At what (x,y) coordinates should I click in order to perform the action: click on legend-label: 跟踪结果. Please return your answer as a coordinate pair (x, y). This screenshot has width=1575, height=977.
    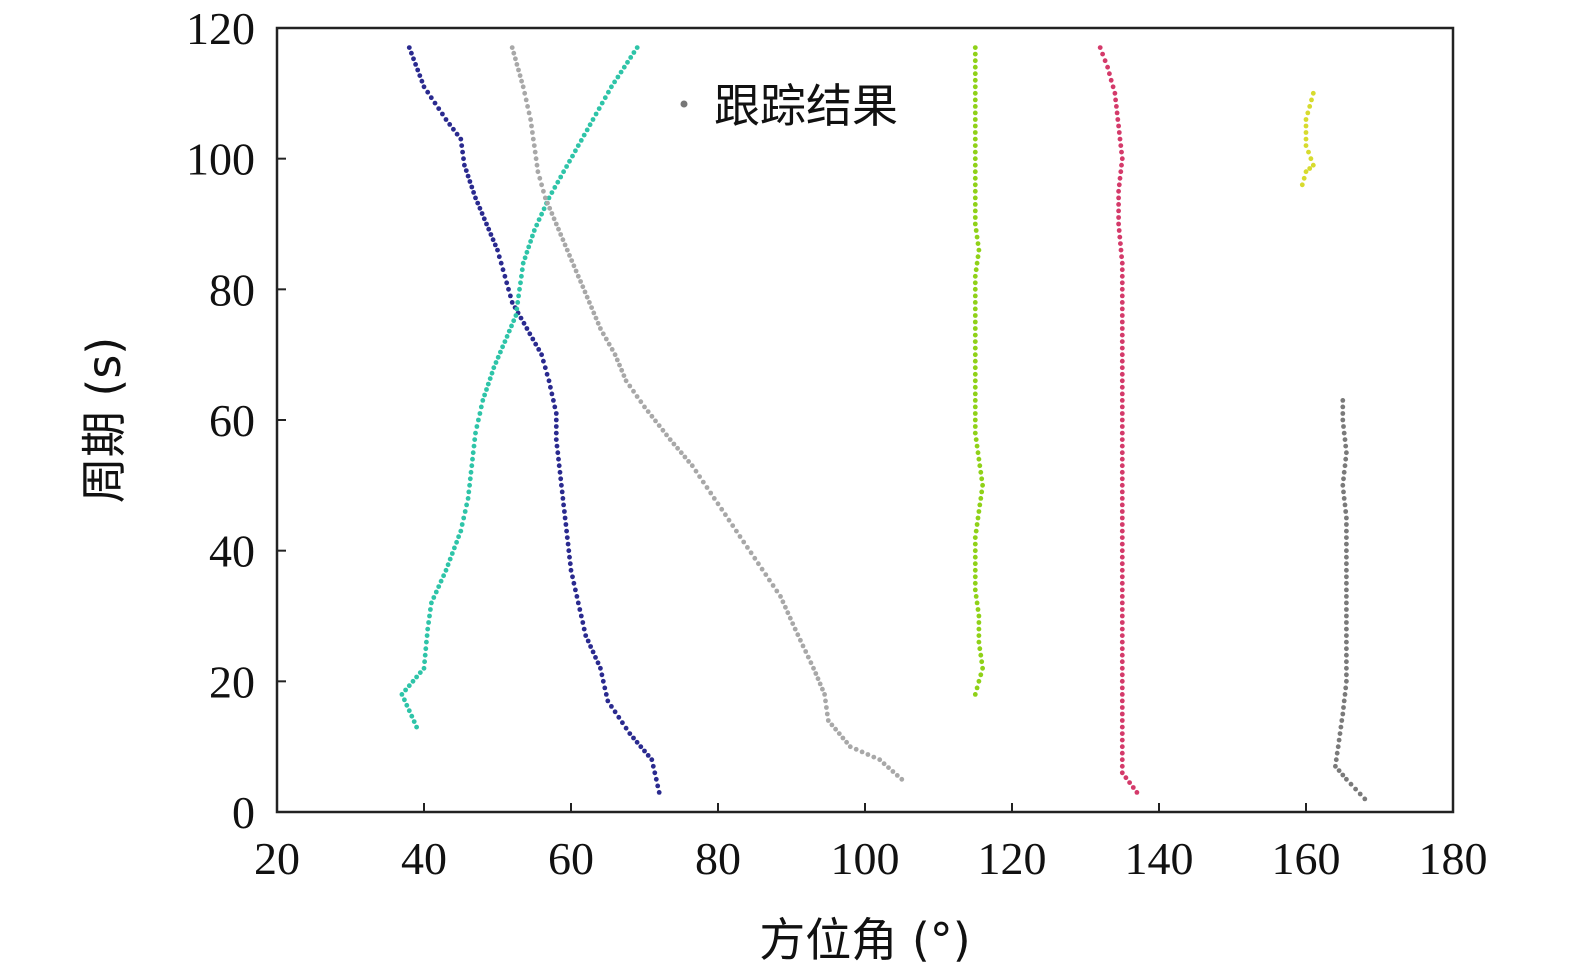
    Looking at the image, I should click on (806, 106).